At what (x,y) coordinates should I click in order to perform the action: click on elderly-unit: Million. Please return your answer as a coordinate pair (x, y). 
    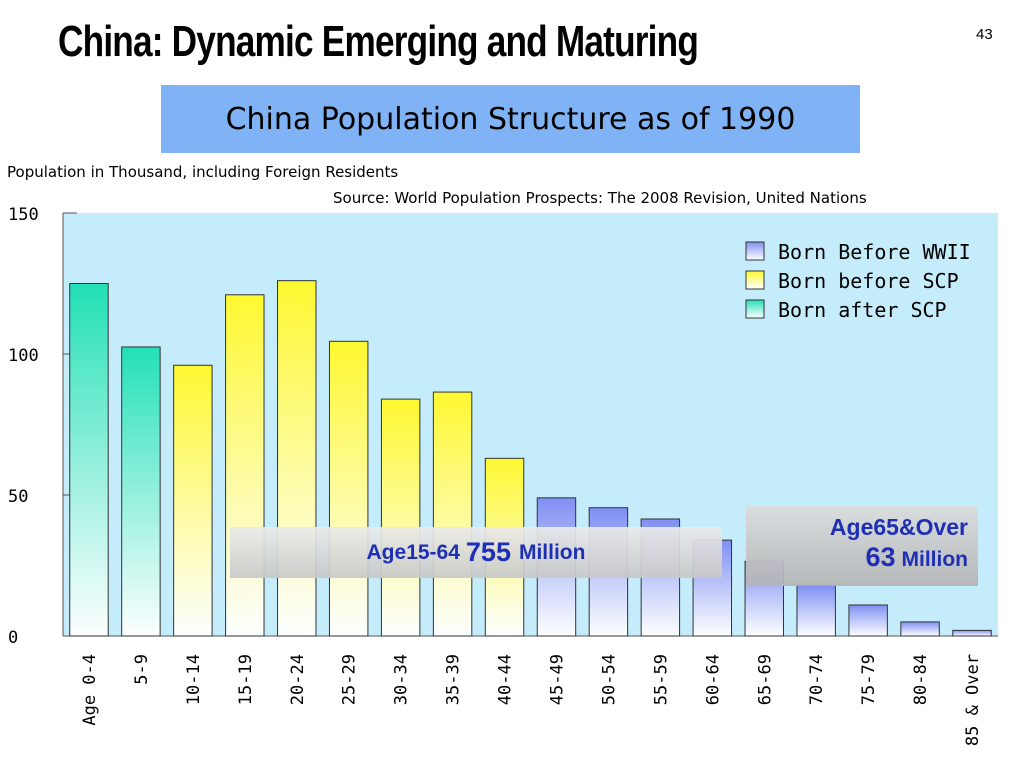
    Looking at the image, I should click on (935, 559).